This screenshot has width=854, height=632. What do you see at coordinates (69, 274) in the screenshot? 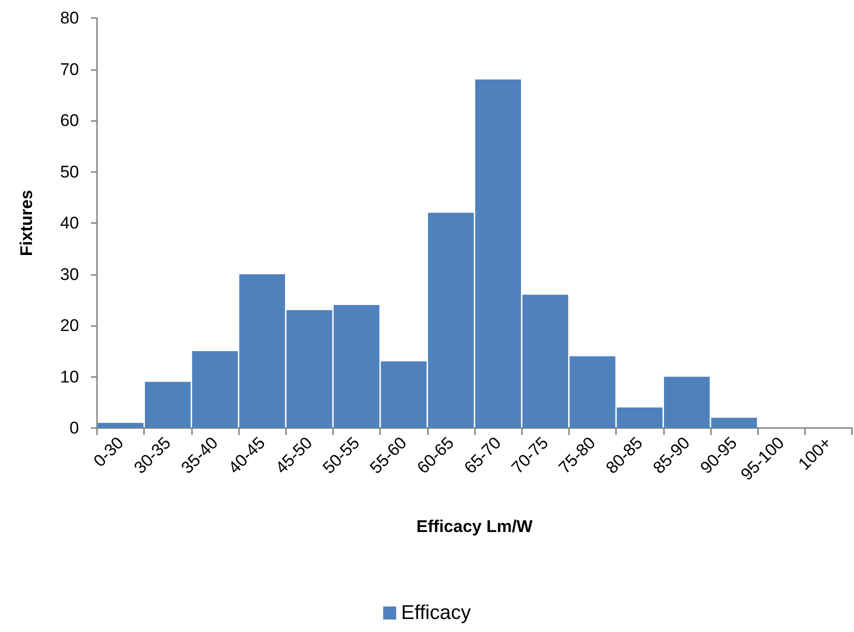
I see `y-tick-label: 30` at bounding box center [69, 274].